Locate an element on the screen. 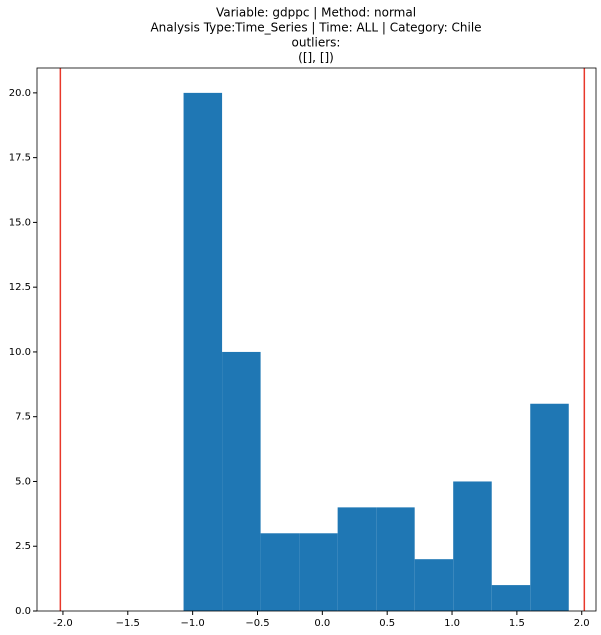 This screenshot has height=635, width=601. x-tick-label: −0.5 is located at coordinates (257, 623).